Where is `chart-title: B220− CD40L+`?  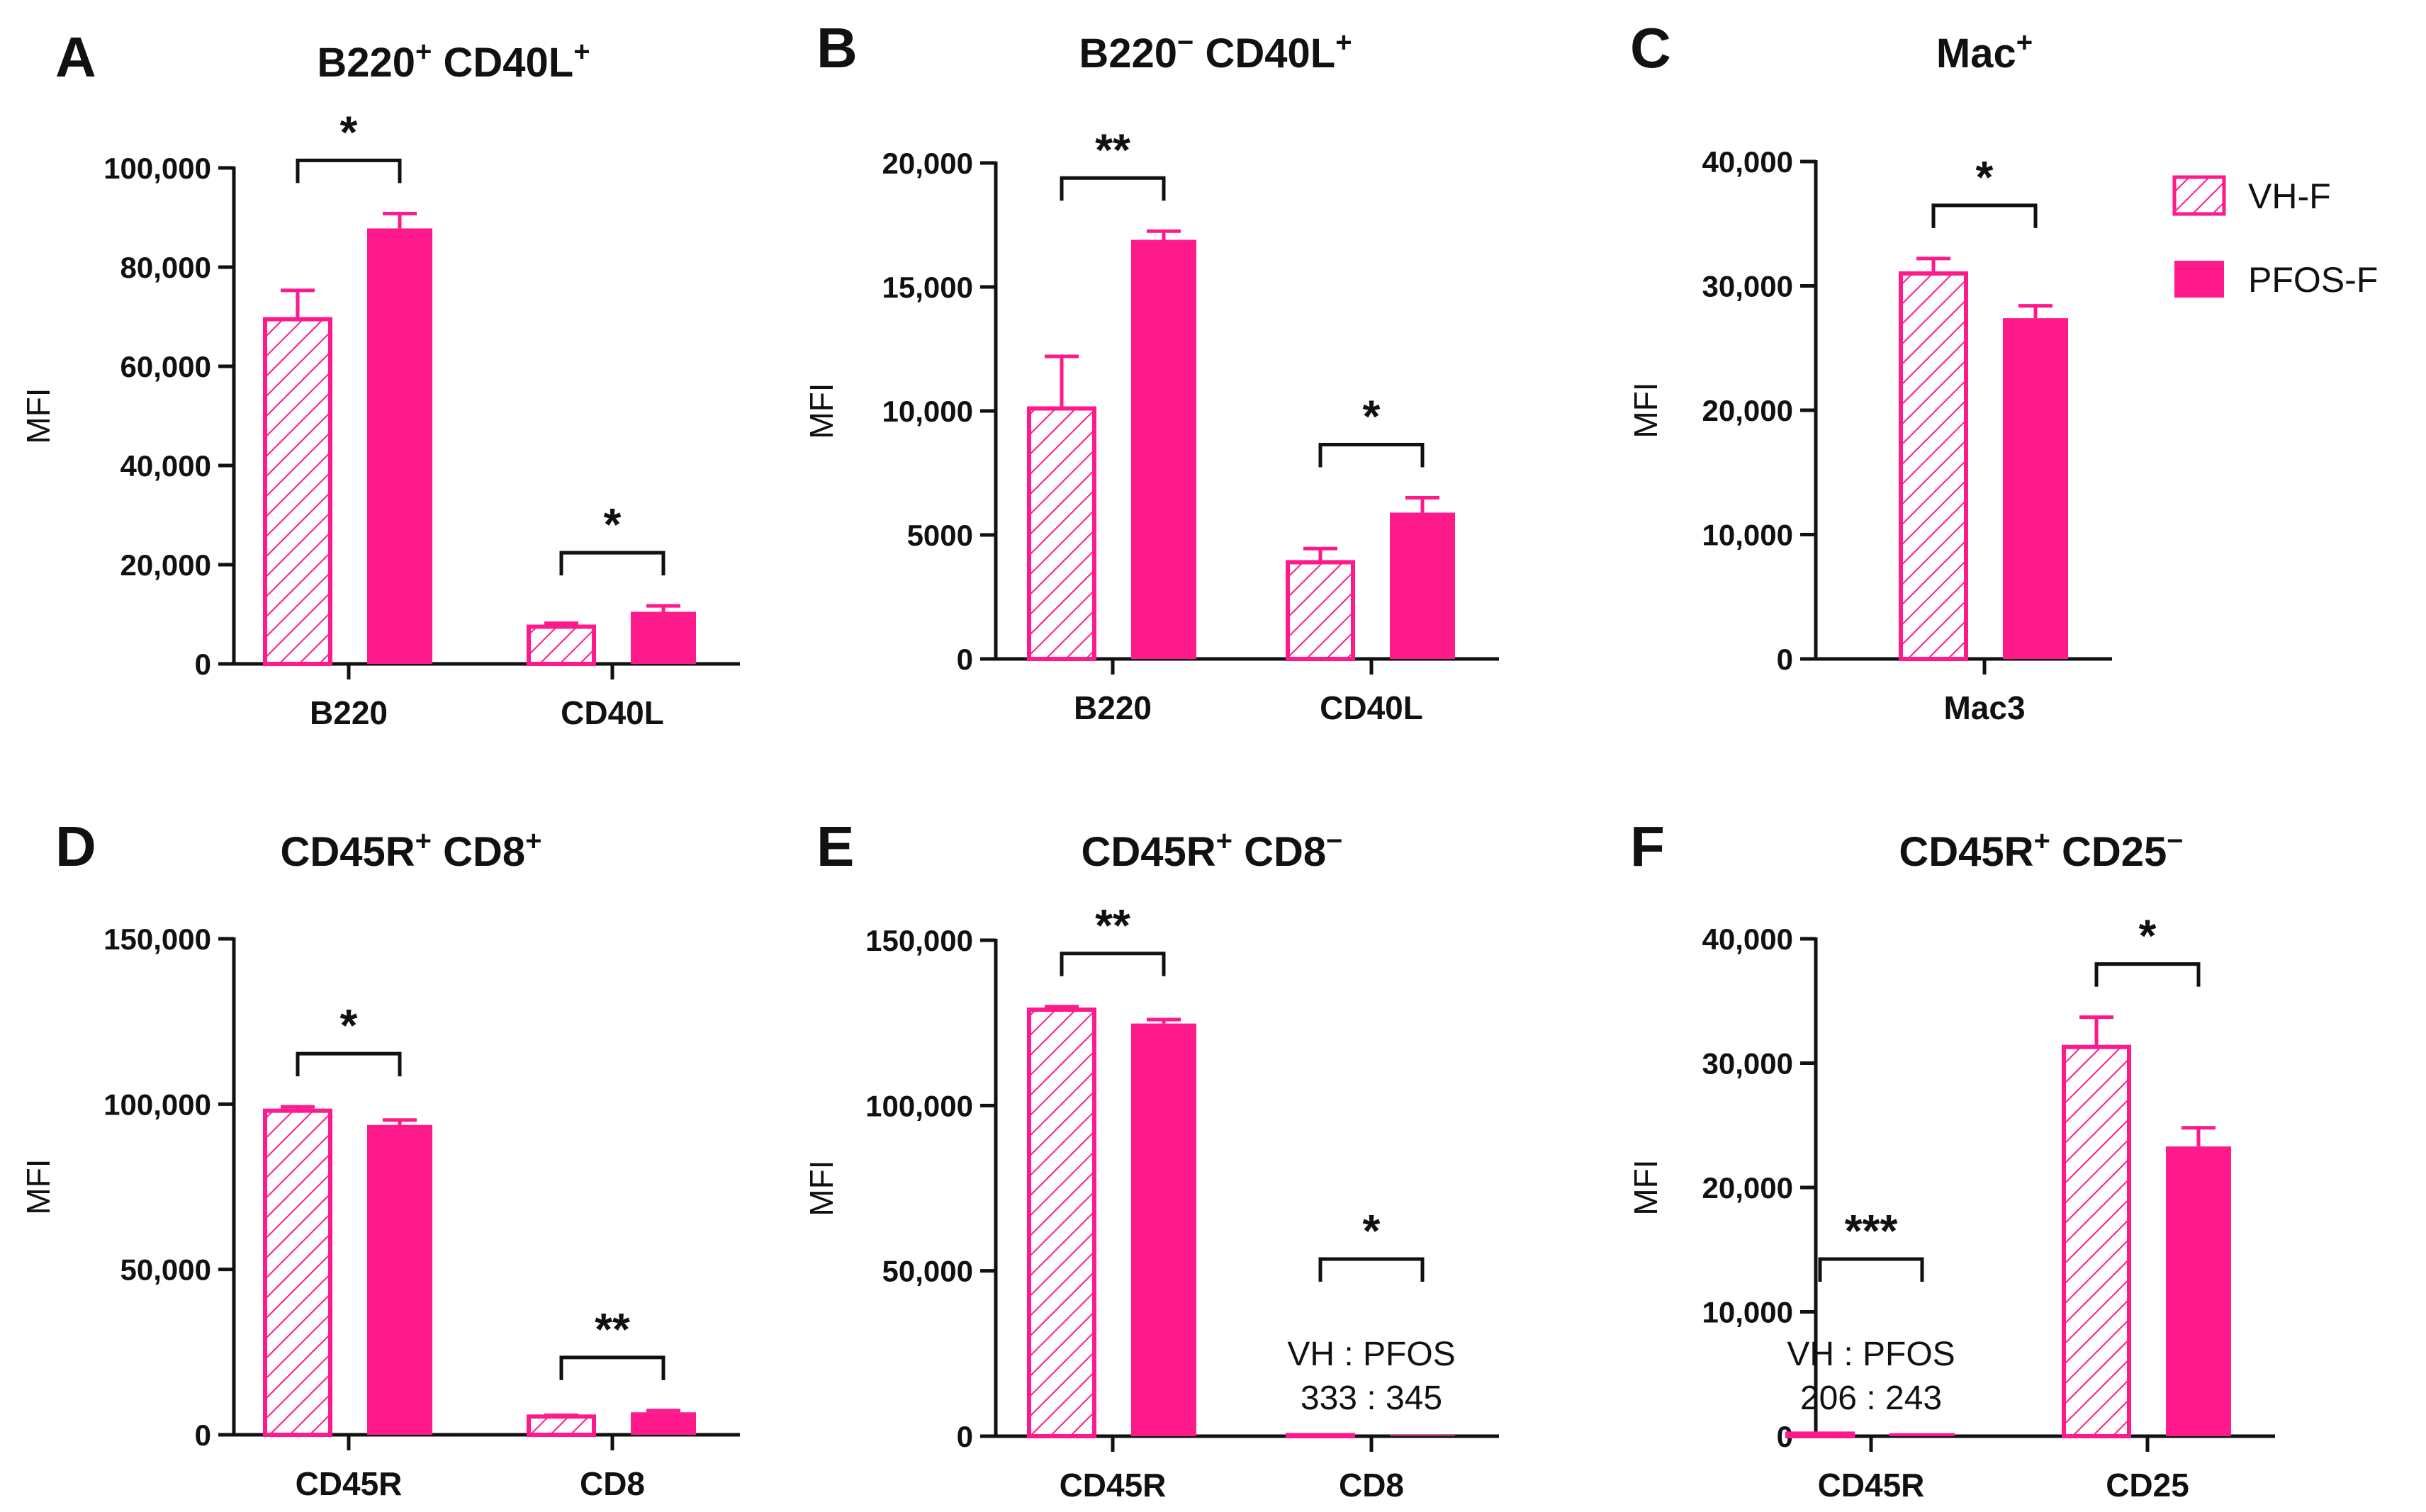 chart-title: B220− CD40L+ is located at coordinates (1215, 52).